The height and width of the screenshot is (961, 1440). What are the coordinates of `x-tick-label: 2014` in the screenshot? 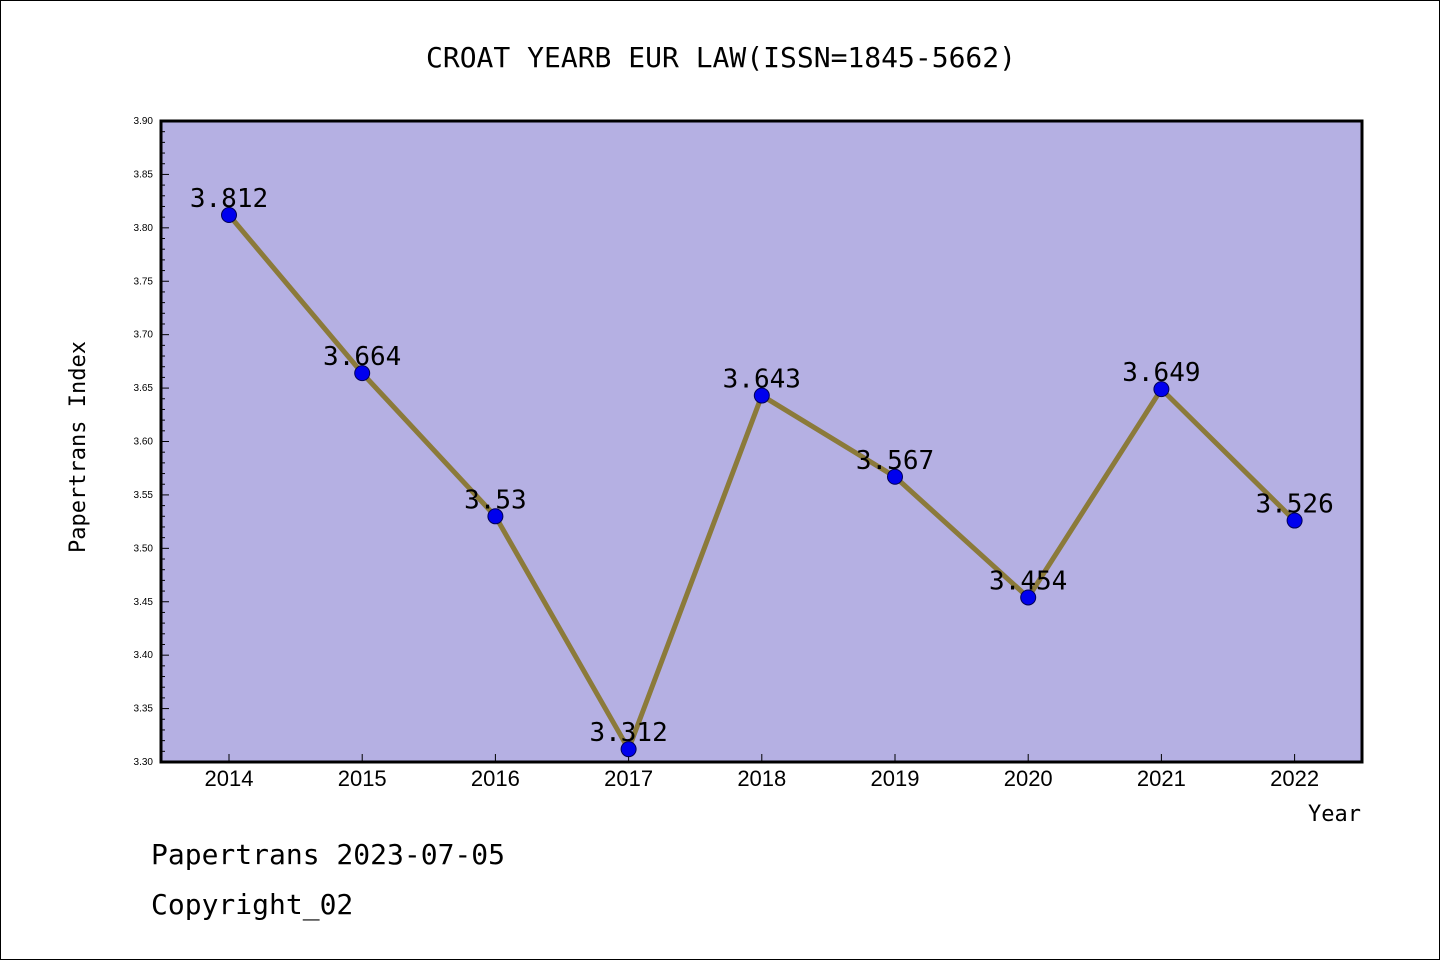 It's located at (229, 778).